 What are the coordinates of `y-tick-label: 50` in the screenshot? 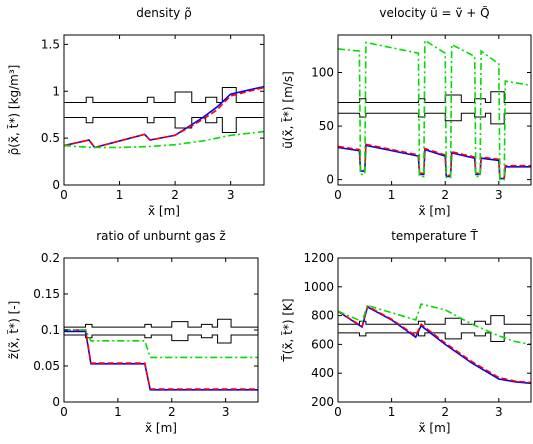 It's located at (326, 126).